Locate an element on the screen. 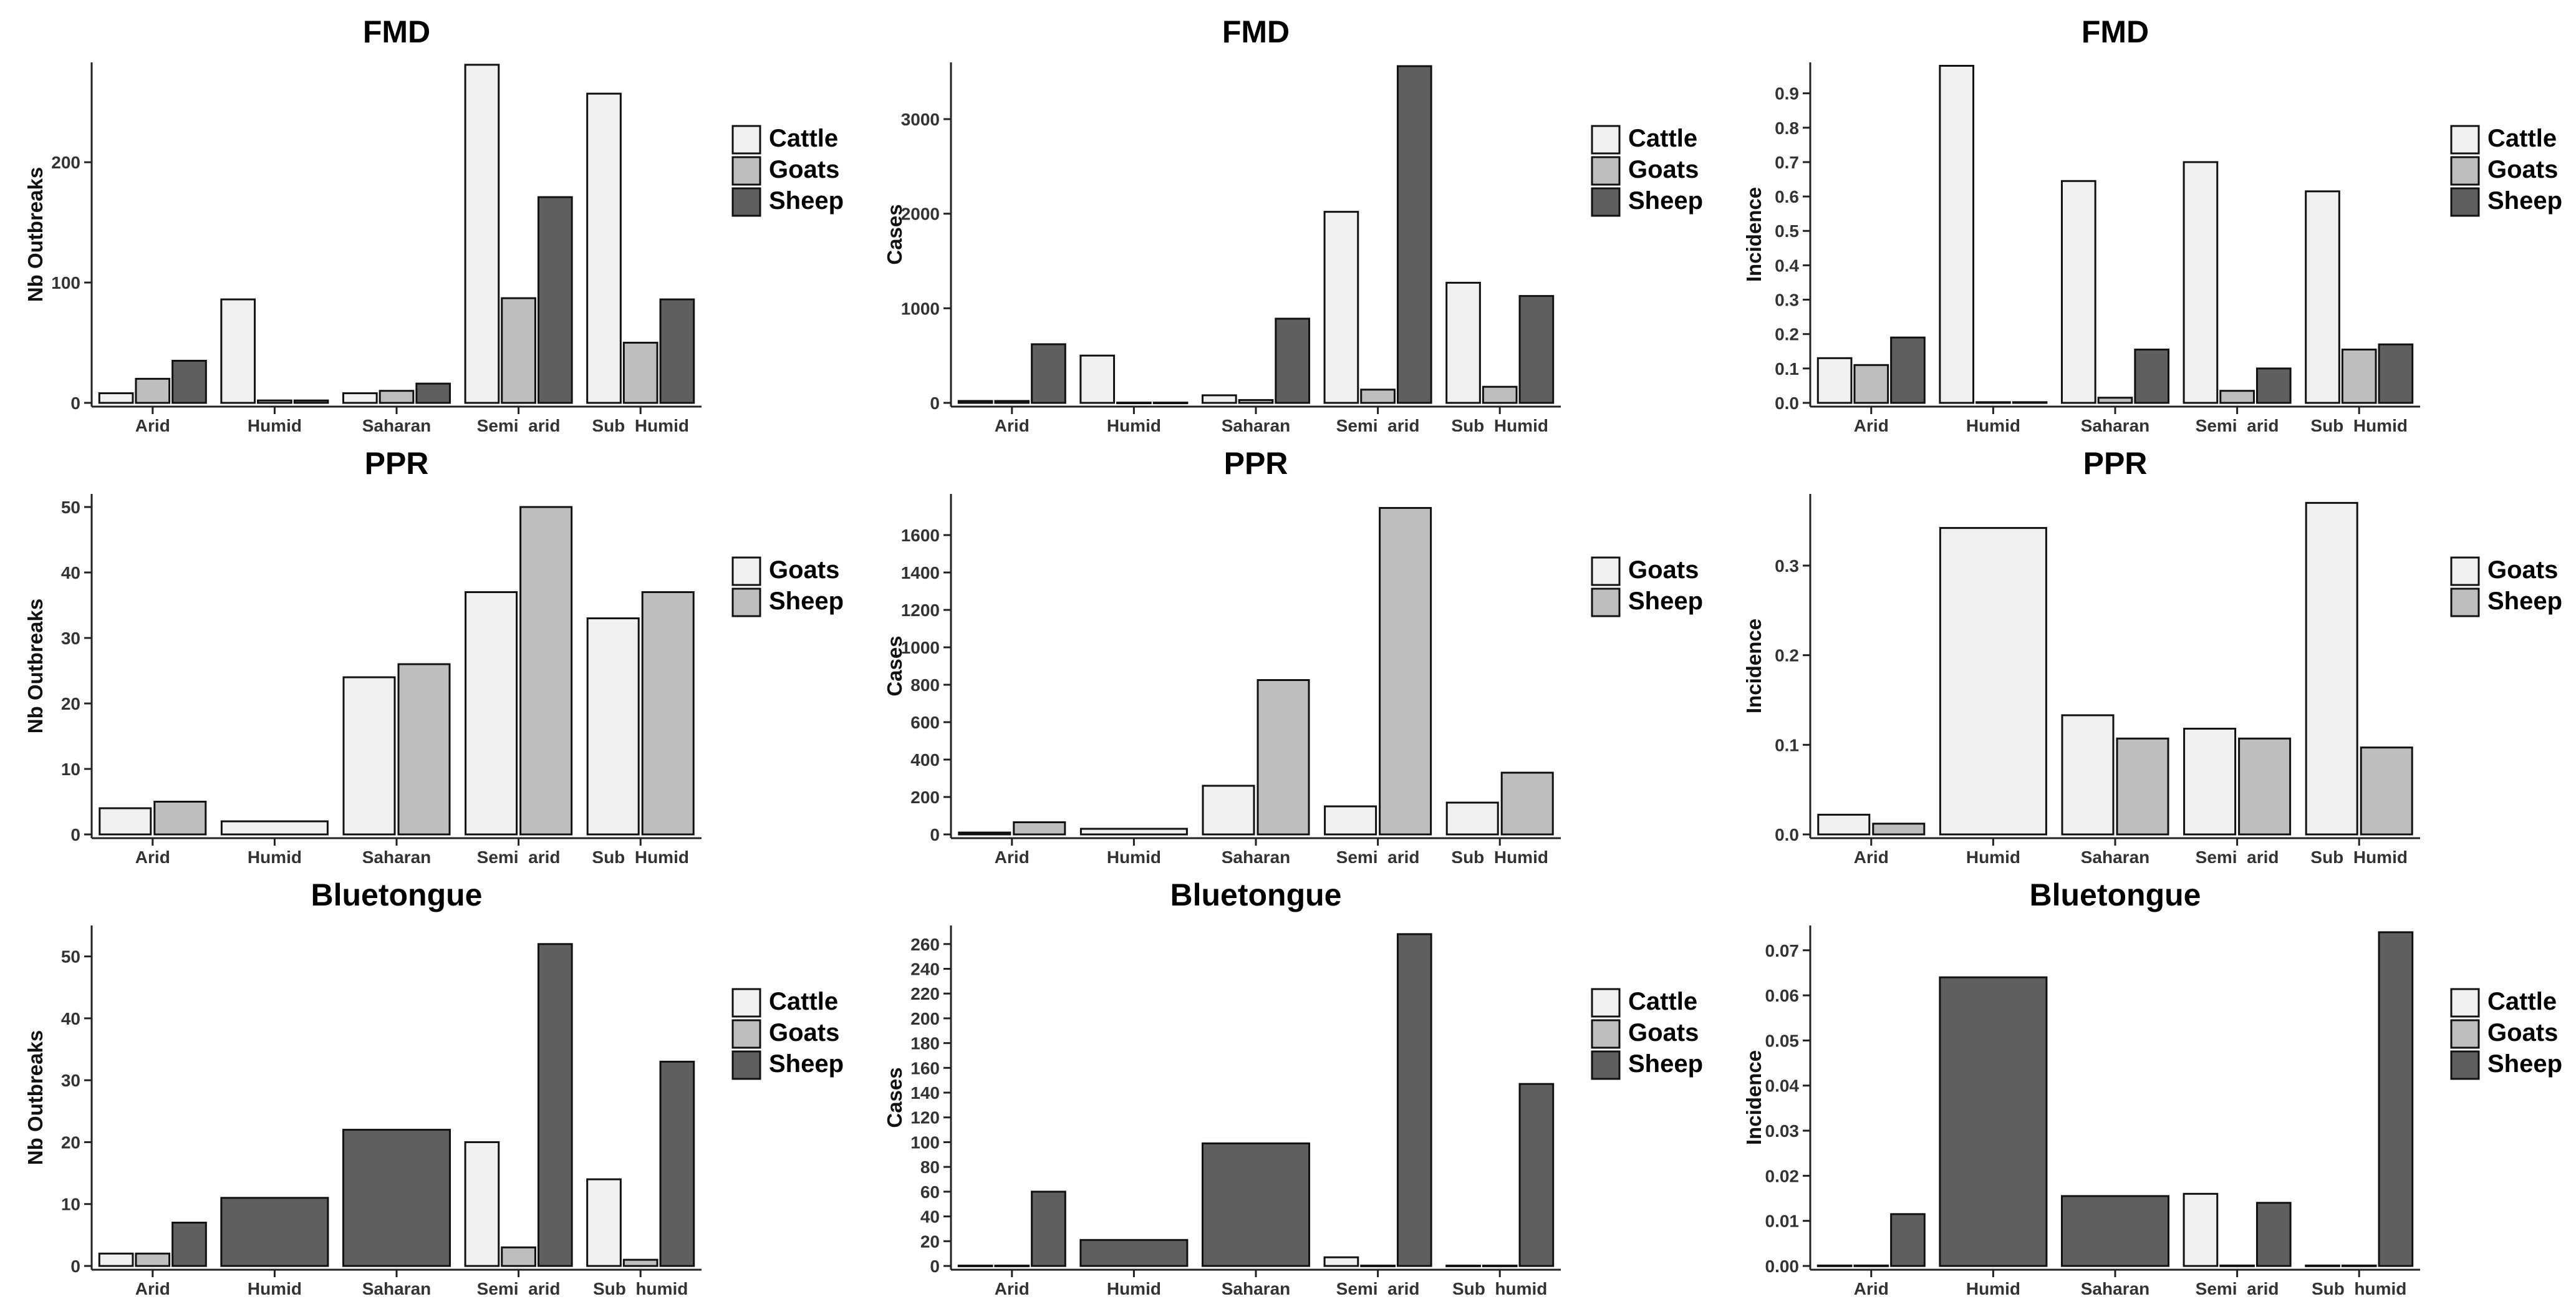 The image size is (2576, 1309). y-tick-label: 180 is located at coordinates (925, 1043).